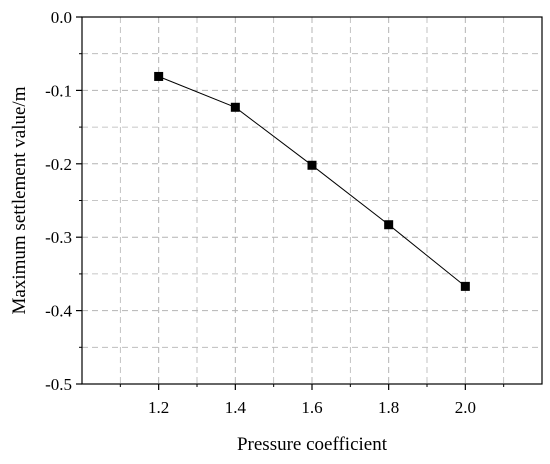  Describe the element at coordinates (58, 164) in the screenshot. I see `y-tick-label: -0.2` at that location.